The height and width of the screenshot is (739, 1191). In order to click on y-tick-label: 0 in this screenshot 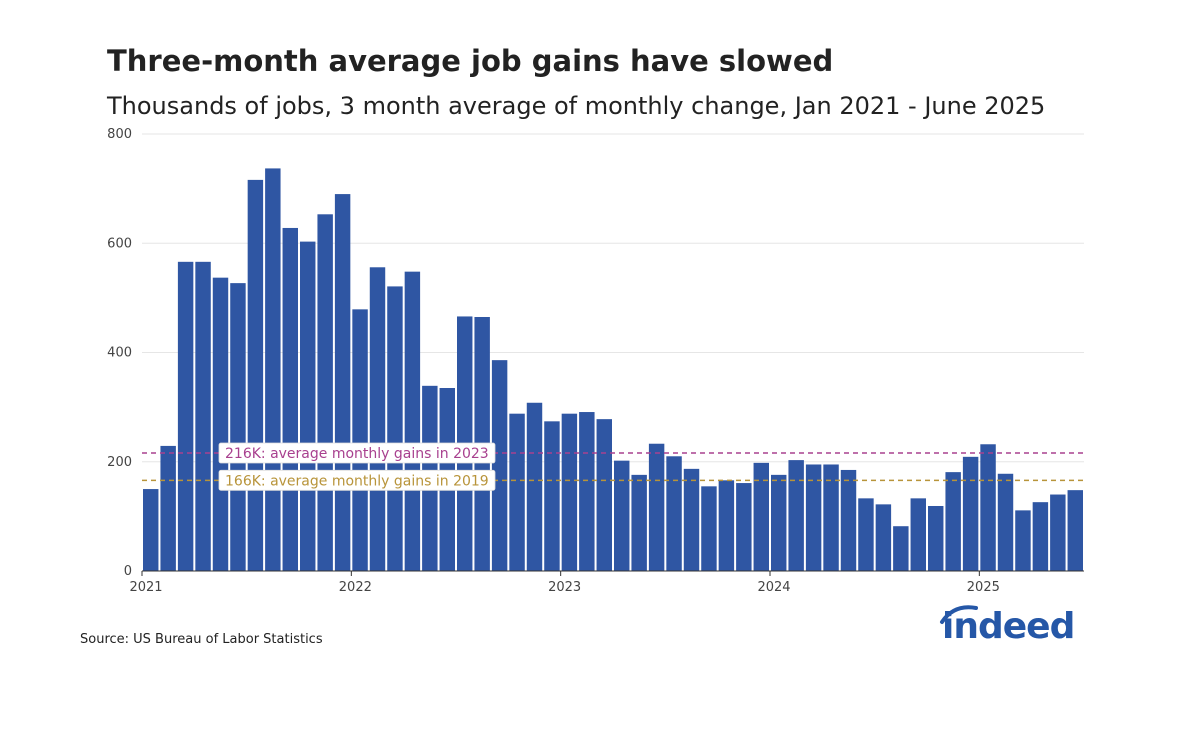, I will do `click(128, 571)`.